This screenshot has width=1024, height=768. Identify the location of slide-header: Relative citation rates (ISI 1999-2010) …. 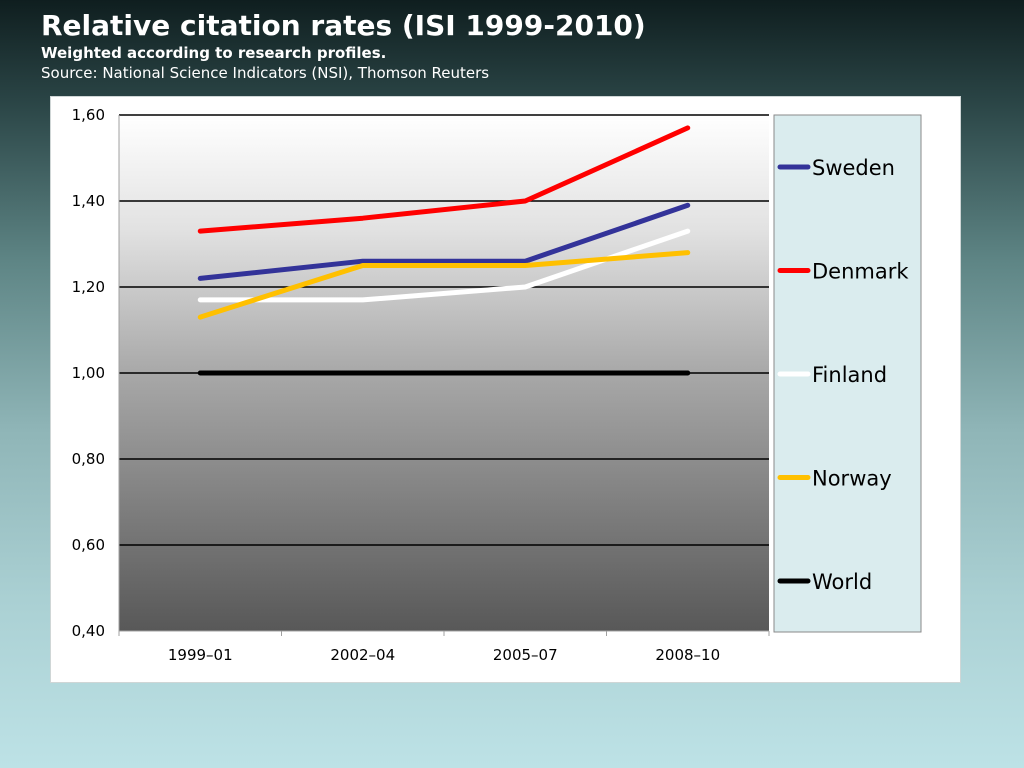
(343, 45).